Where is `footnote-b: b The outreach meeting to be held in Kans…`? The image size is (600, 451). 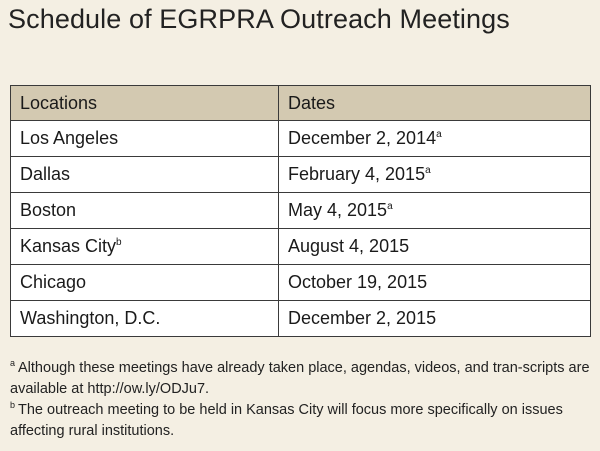
footnote-b: b The outreach meeting to be held in Kans… is located at coordinates (301, 421).